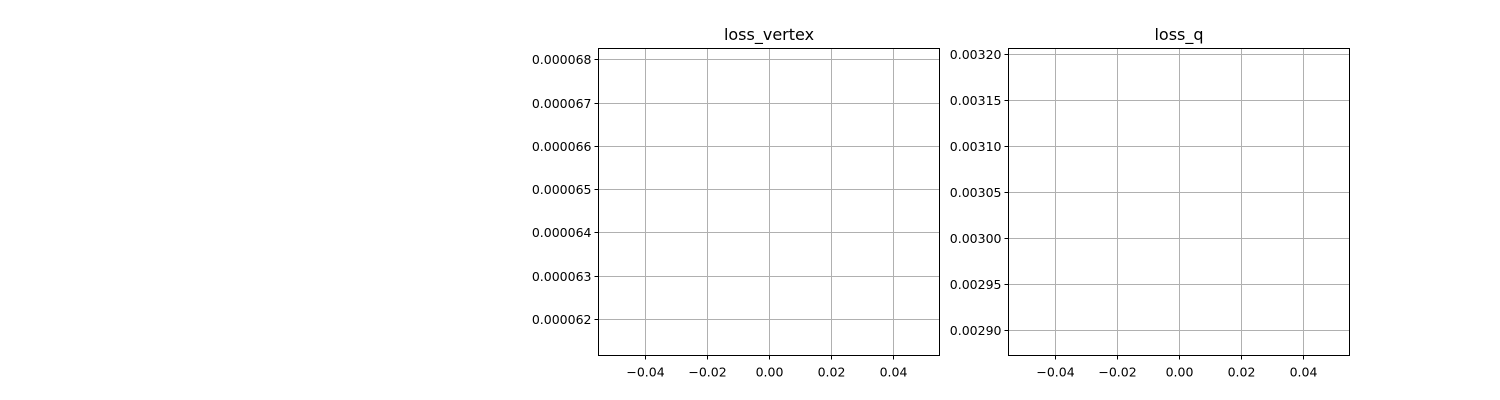 The height and width of the screenshot is (400, 1500). Describe the element at coordinates (769, 35) in the screenshot. I see `subplot-title: loss_vertex` at that location.